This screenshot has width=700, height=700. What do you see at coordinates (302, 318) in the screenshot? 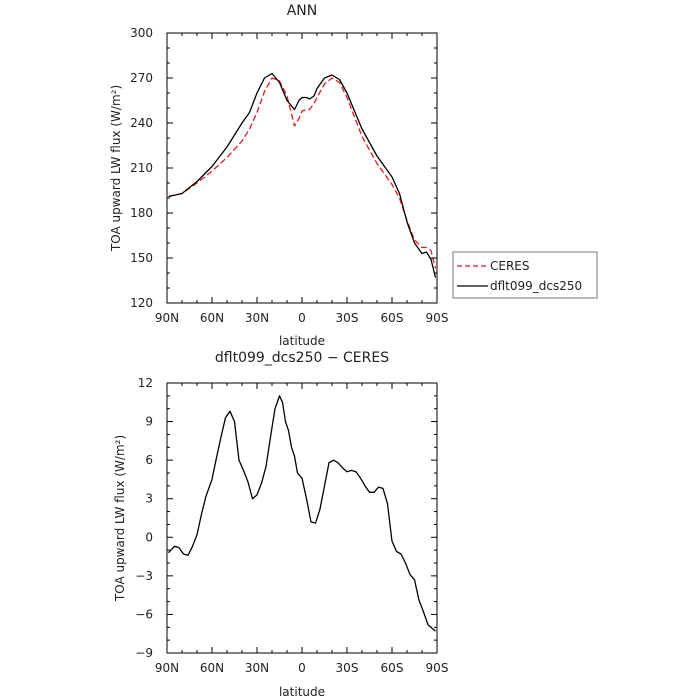
I see `top-xtick-label: 0` at bounding box center [302, 318].